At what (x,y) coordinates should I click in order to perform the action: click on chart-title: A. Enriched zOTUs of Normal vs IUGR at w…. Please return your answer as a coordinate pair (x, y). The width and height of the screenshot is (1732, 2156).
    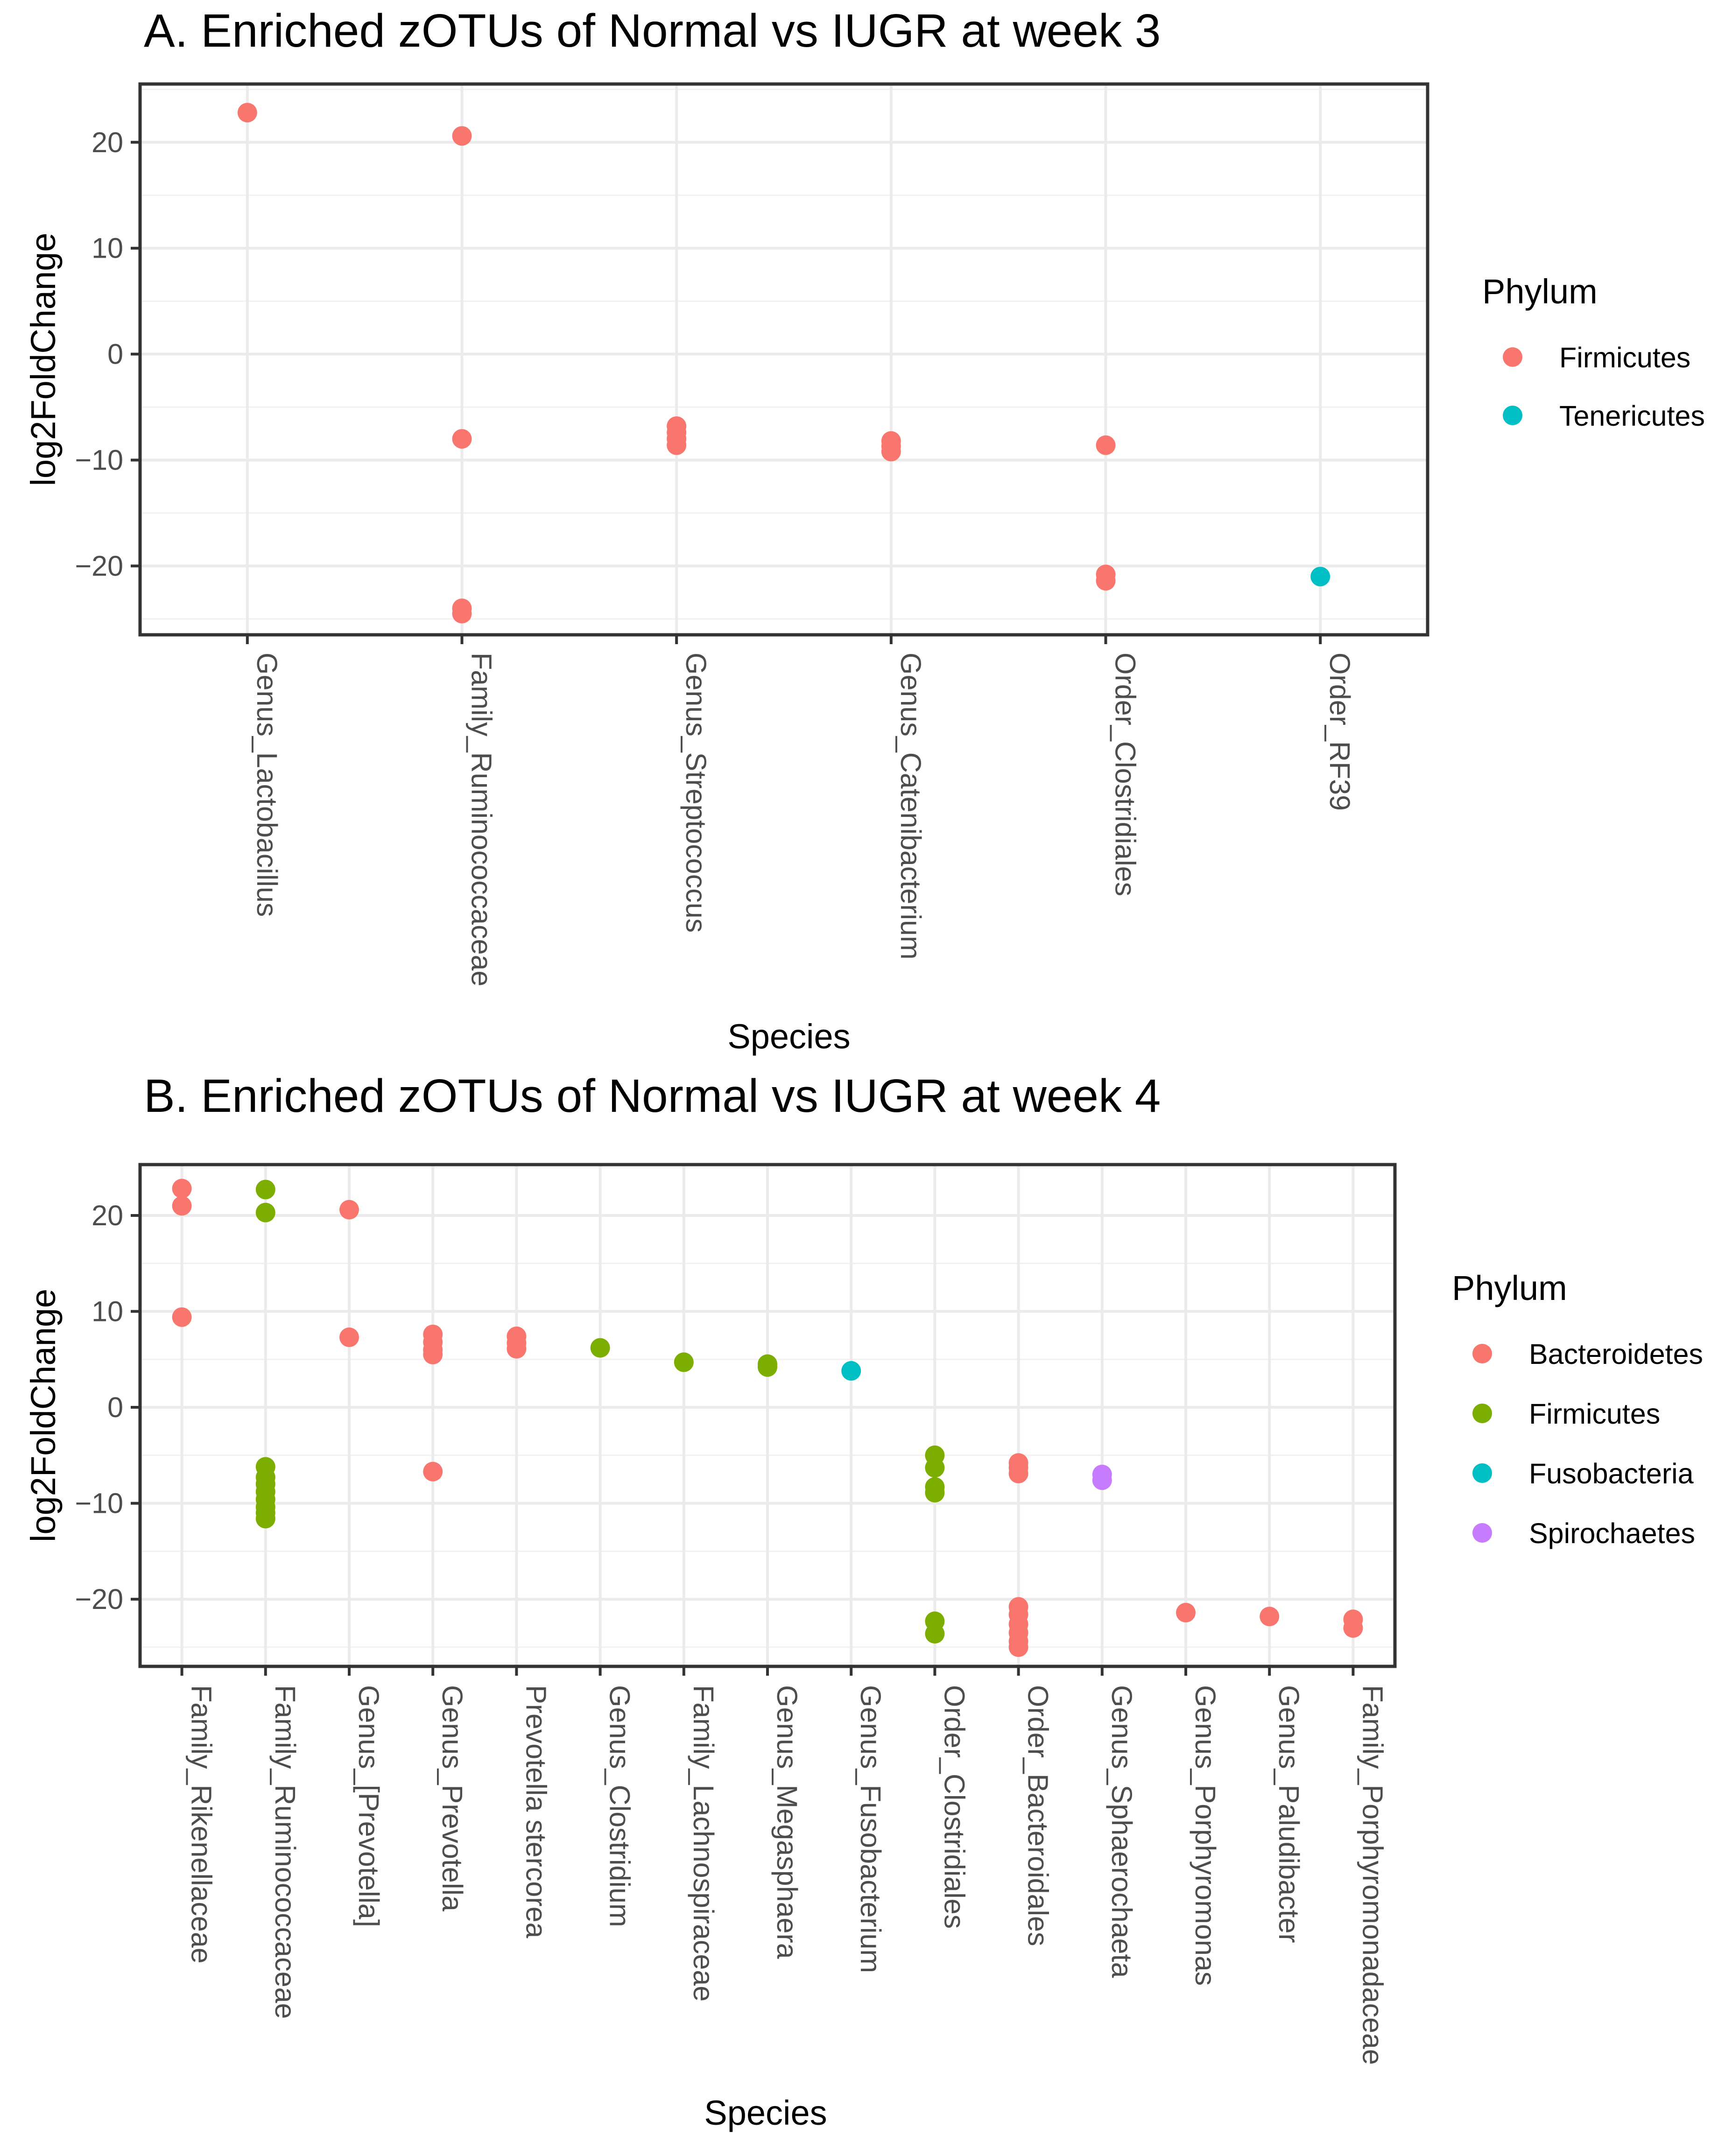
    Looking at the image, I should click on (652, 31).